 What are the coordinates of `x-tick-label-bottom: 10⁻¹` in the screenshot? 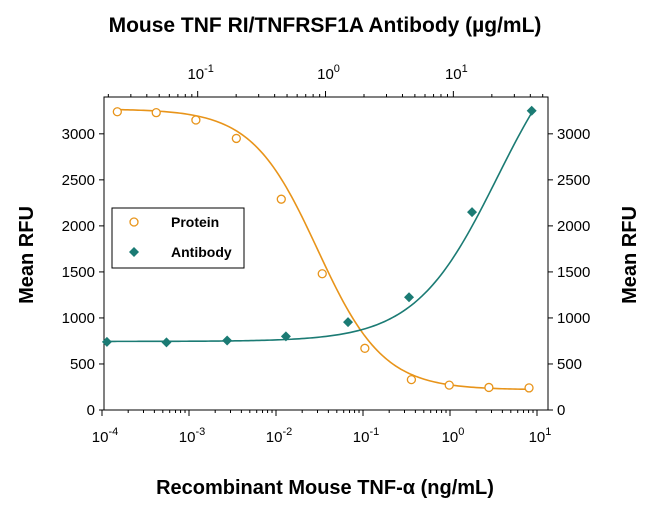 It's located at (366, 436).